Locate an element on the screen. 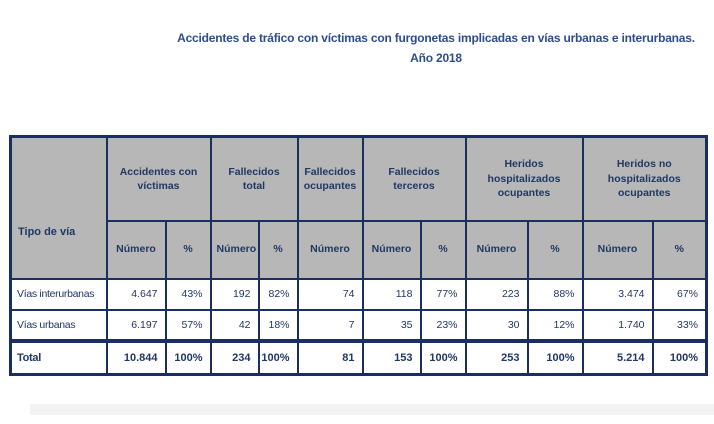 The height and width of the screenshot is (424, 714). group-header-heridos-hospitalizados-ocupantes: Heridos hospitalizados ocupantes is located at coordinates (524, 178).